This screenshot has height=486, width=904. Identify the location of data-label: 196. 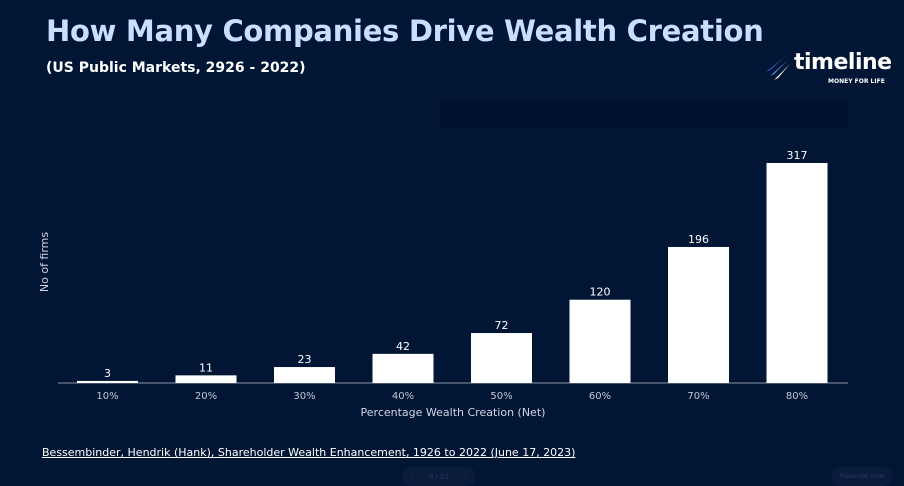
(698, 239).